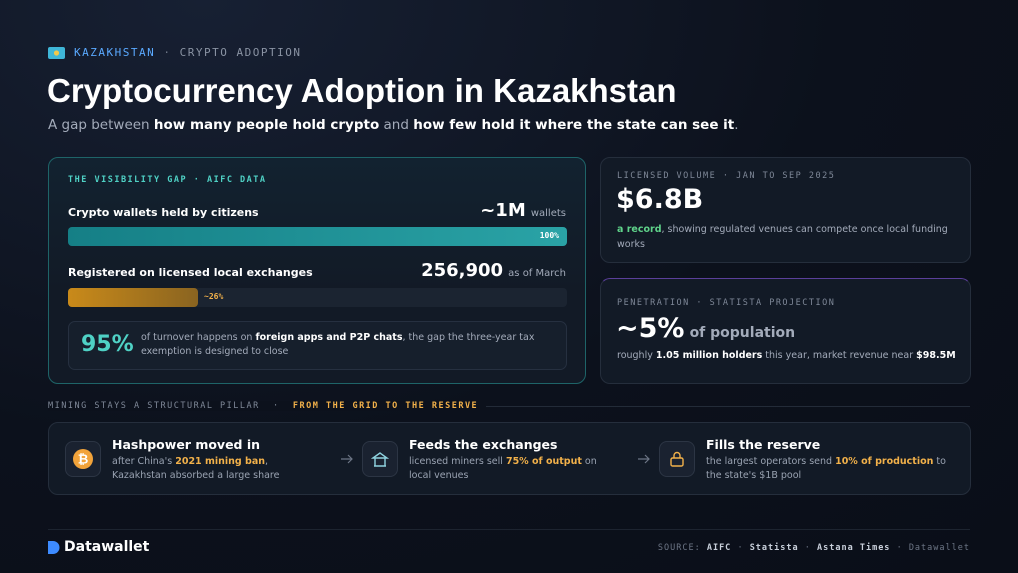 The image size is (1018, 573). Describe the element at coordinates (196, 468) in the screenshot. I see `text: , Kazakhstan absorbed a large share` at that location.